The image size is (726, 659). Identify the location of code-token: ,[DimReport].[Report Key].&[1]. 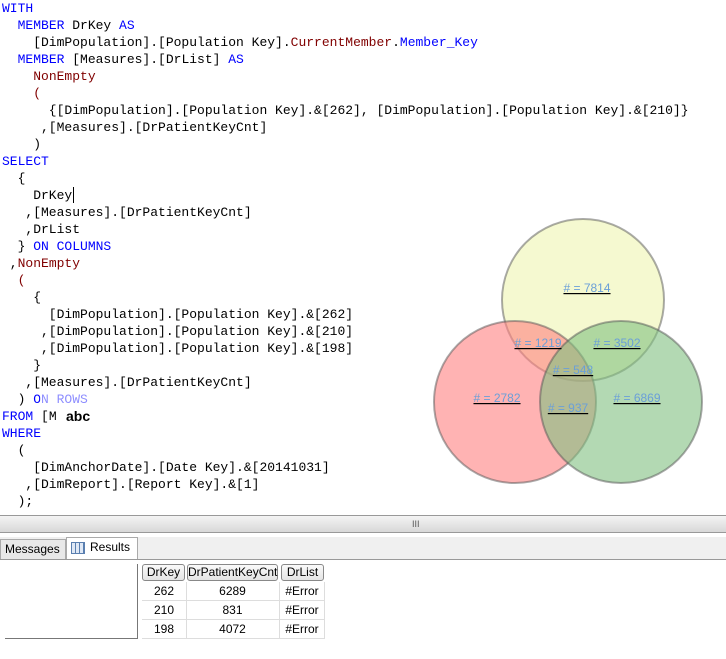
(131, 484).